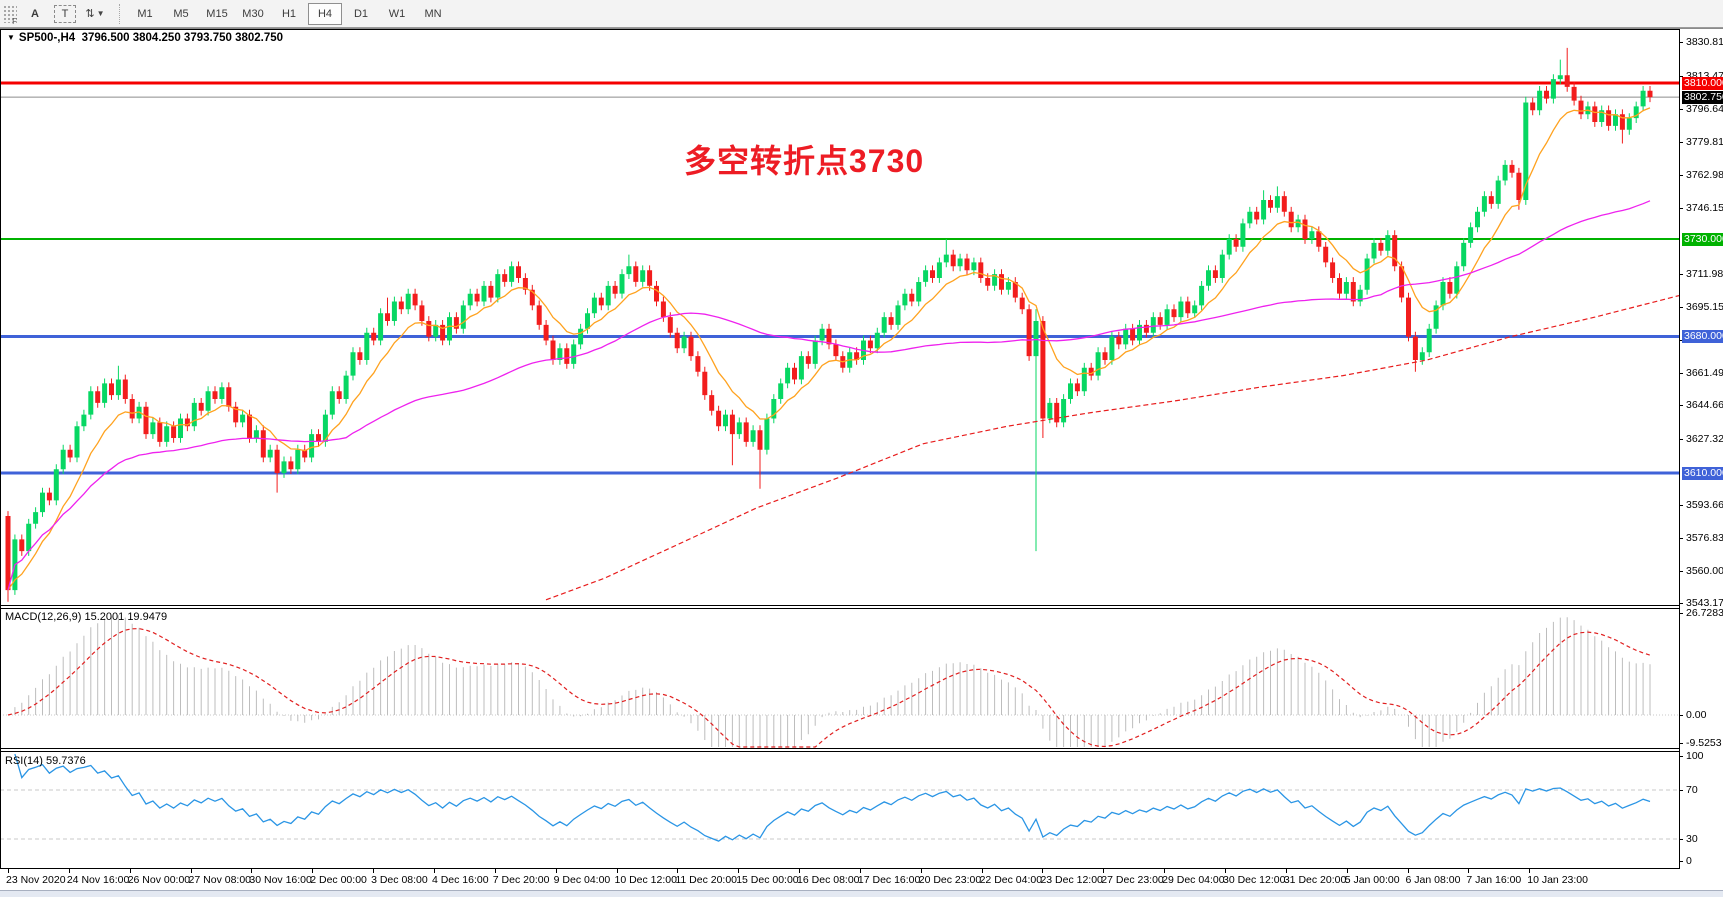 This screenshot has width=1723, height=897. I want to click on timeframe-button-m30: M30, so click(253, 13).